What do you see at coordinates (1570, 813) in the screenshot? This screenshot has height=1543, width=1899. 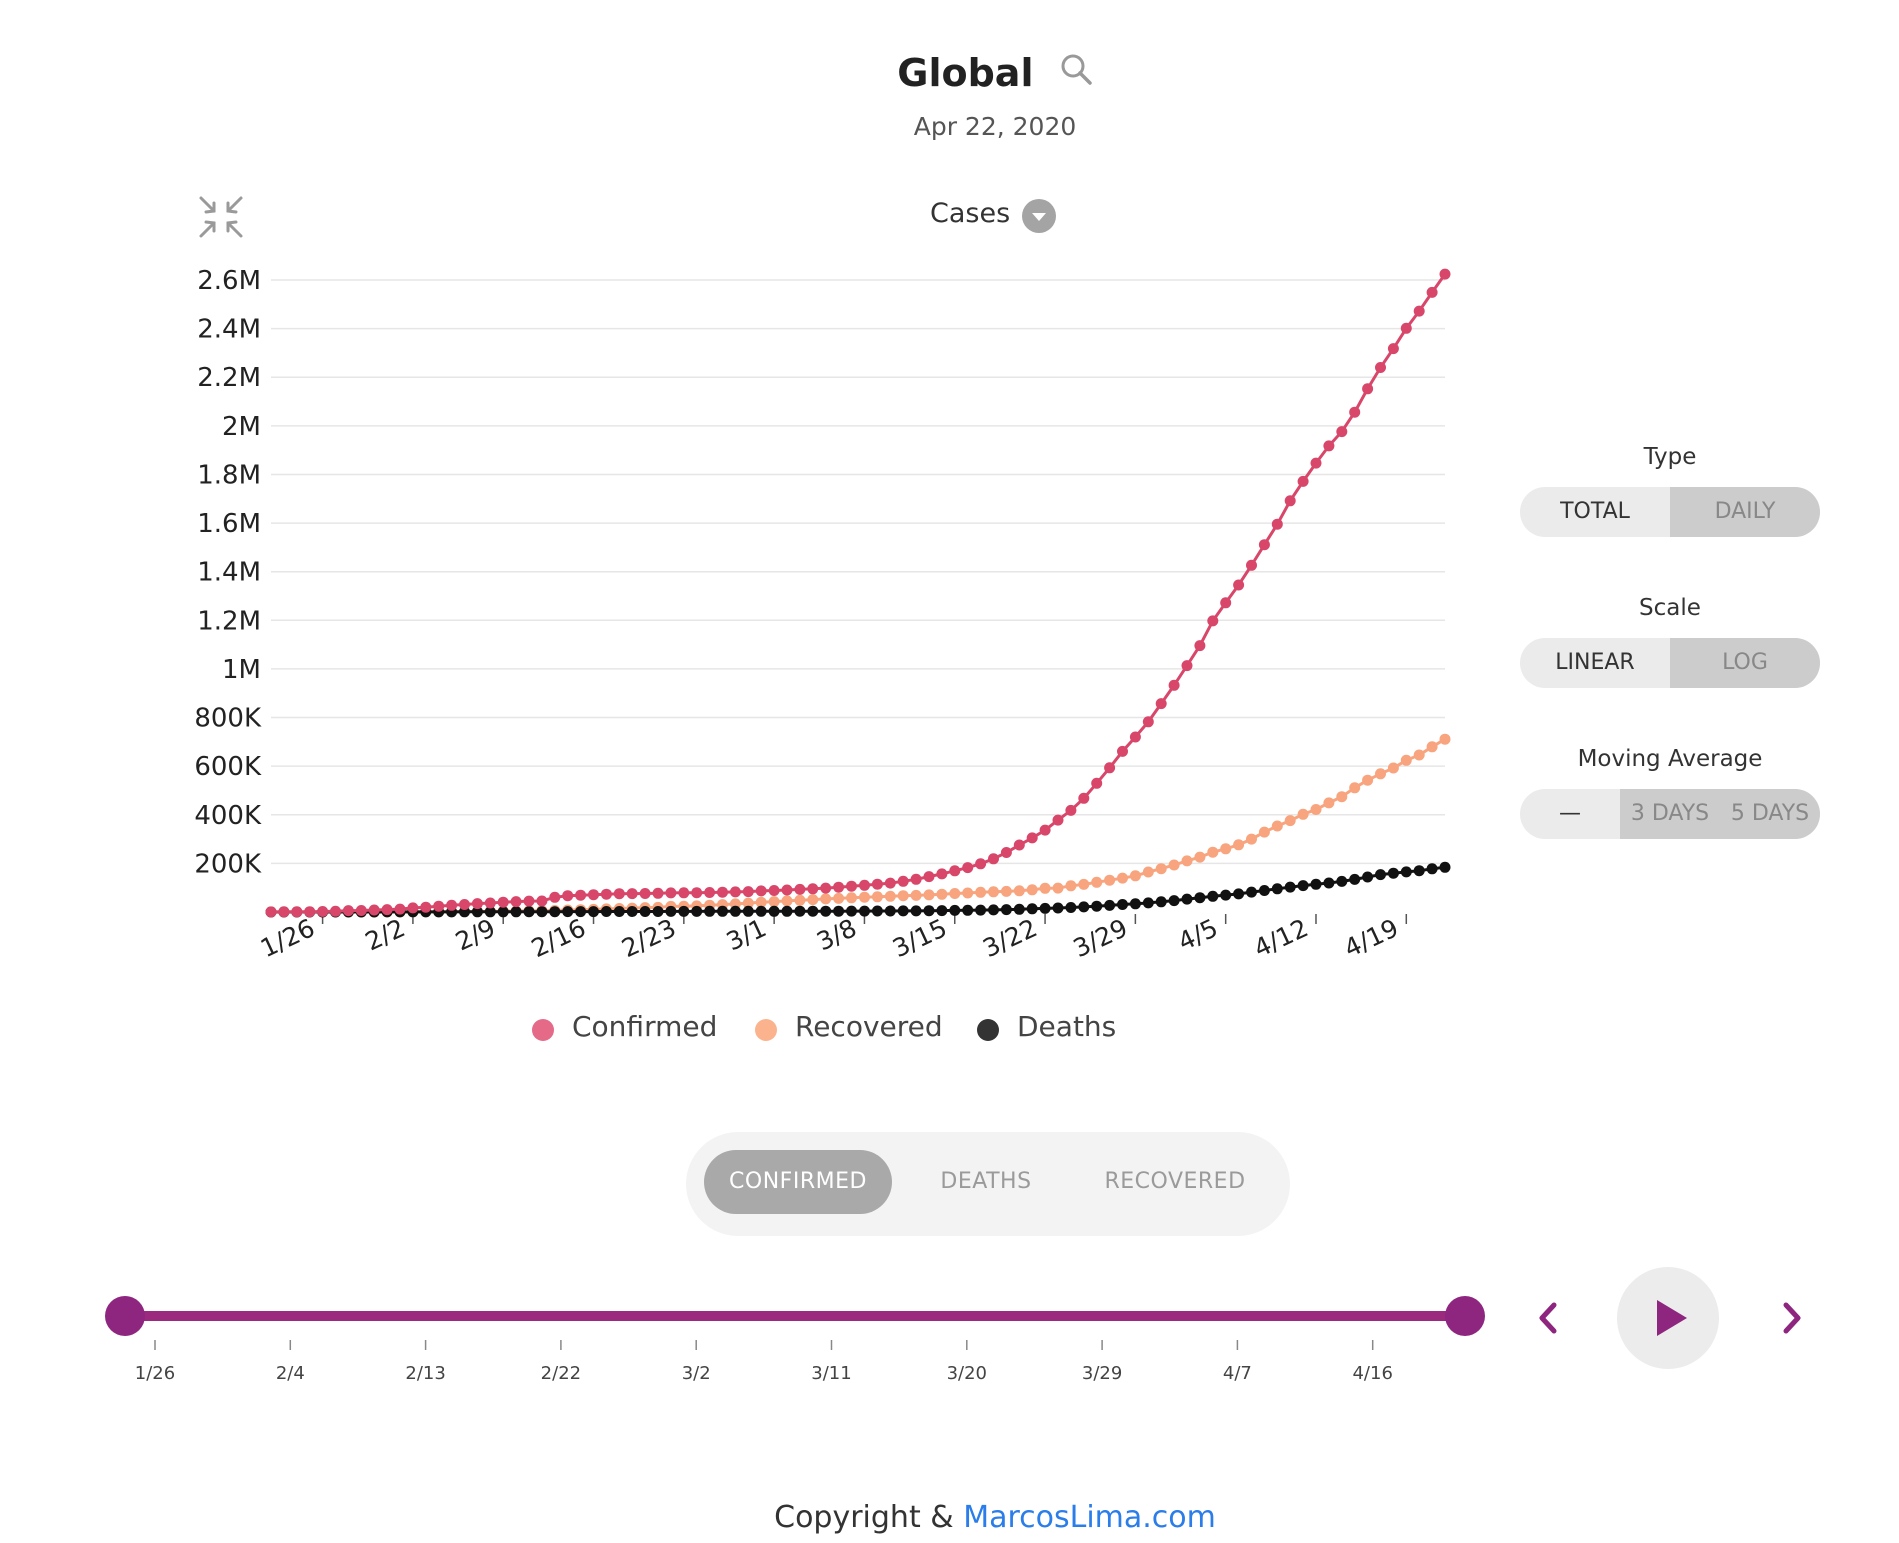 I see `moving-average-none-option: —` at bounding box center [1570, 813].